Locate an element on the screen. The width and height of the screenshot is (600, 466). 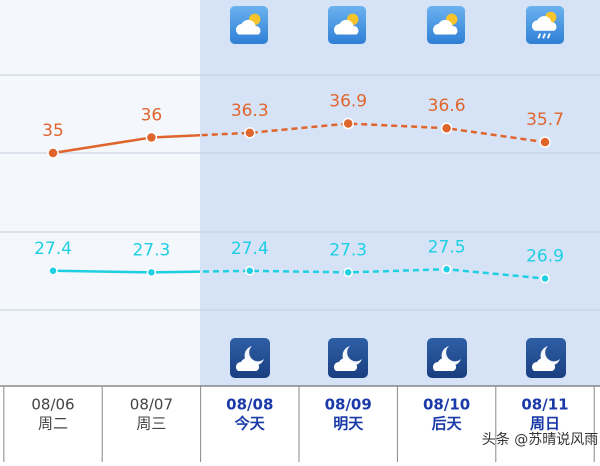
date-label: 08/10 is located at coordinates (446, 405).